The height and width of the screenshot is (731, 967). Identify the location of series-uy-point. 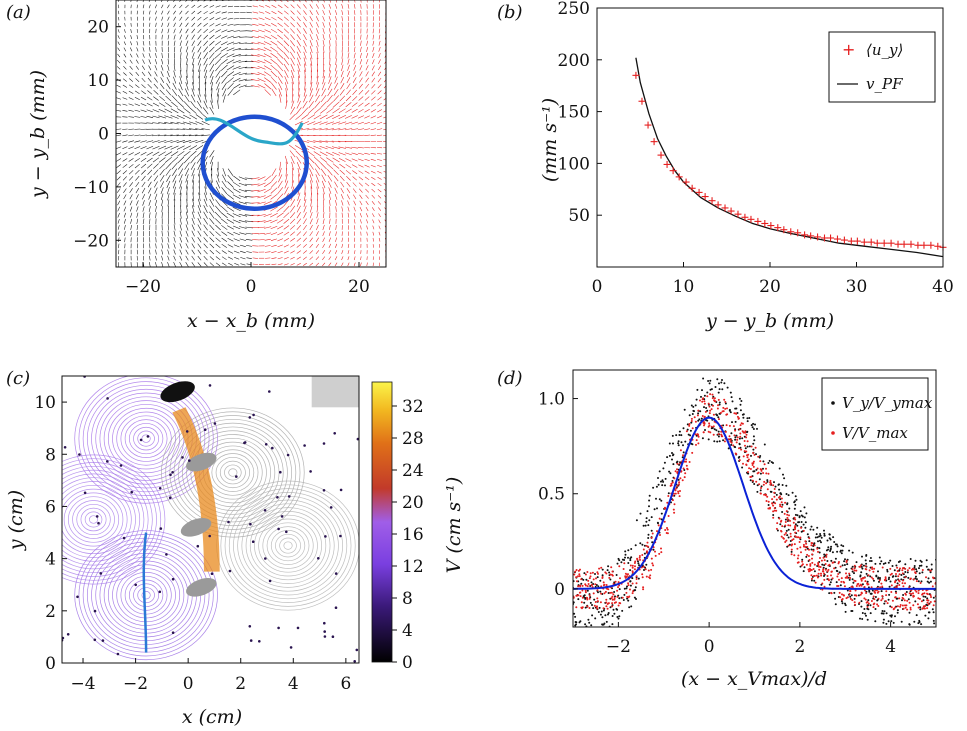
(831, 238).